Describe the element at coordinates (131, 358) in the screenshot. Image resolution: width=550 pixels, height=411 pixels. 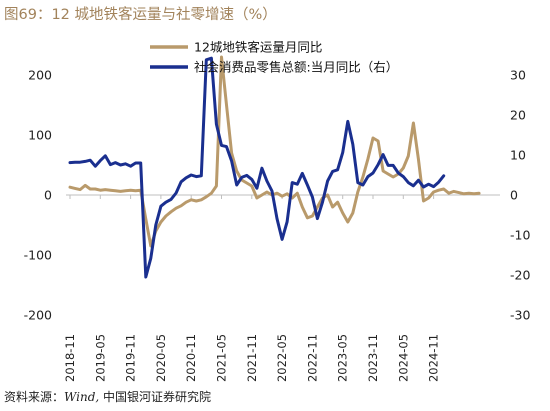
I see `x-tick-label: 2019-11` at that location.